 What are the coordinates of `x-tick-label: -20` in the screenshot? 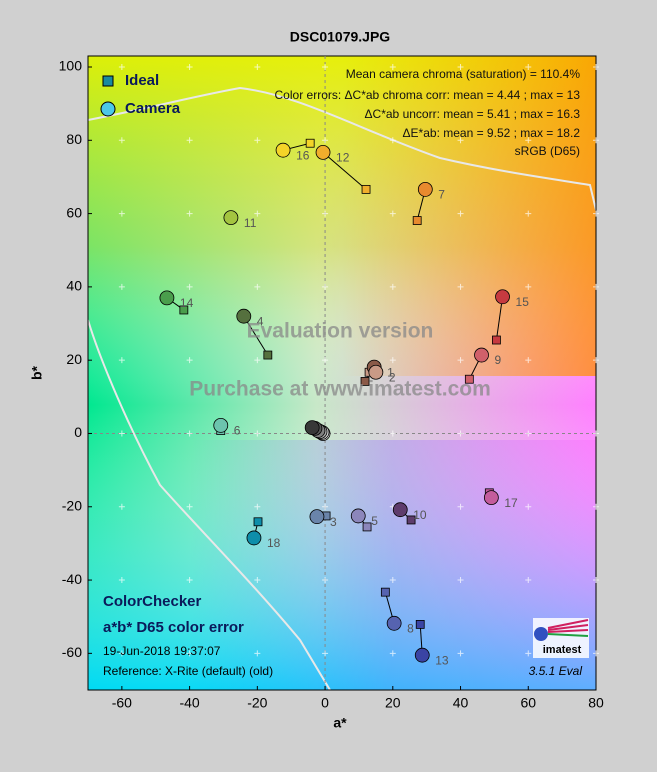 It's located at (257, 703).